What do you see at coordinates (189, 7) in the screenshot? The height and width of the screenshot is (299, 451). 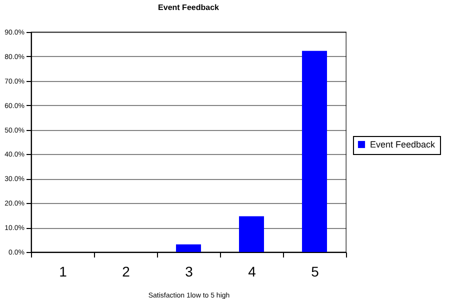 I see `chart-title: Event Feedback` at bounding box center [189, 7].